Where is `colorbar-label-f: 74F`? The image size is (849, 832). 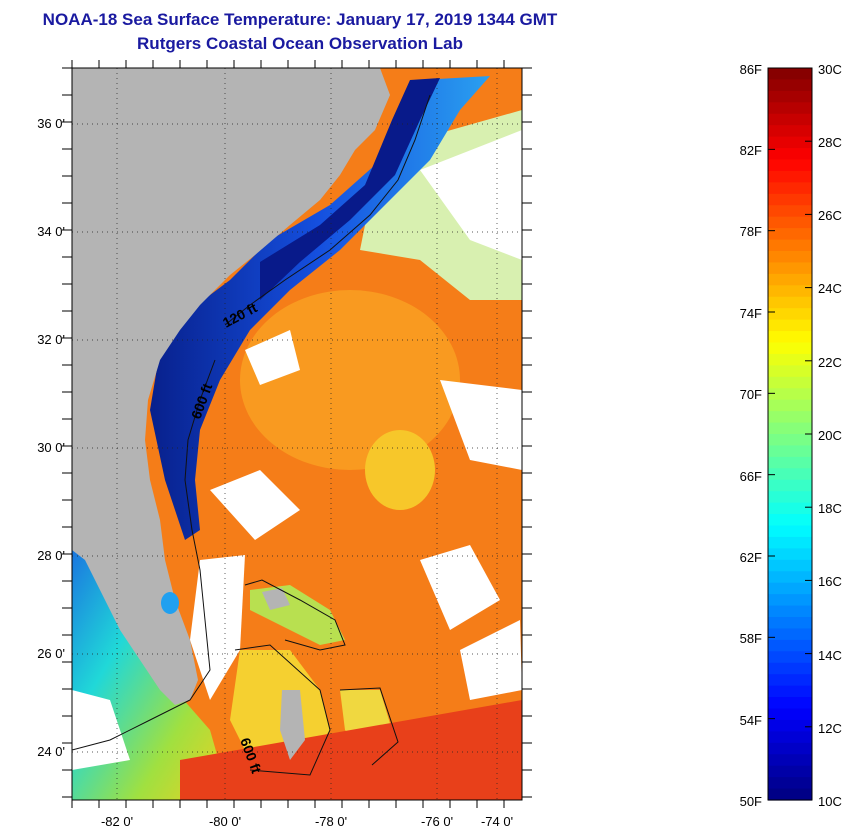 colorbar-label-f: 74F is located at coordinates (751, 313).